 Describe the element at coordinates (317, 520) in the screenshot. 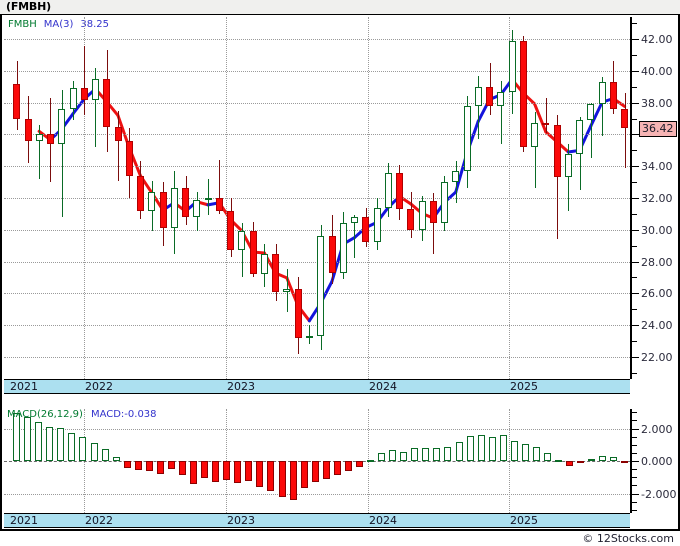

I see `macd-year-axis: 2021 2022 2023 2024 2025` at that location.